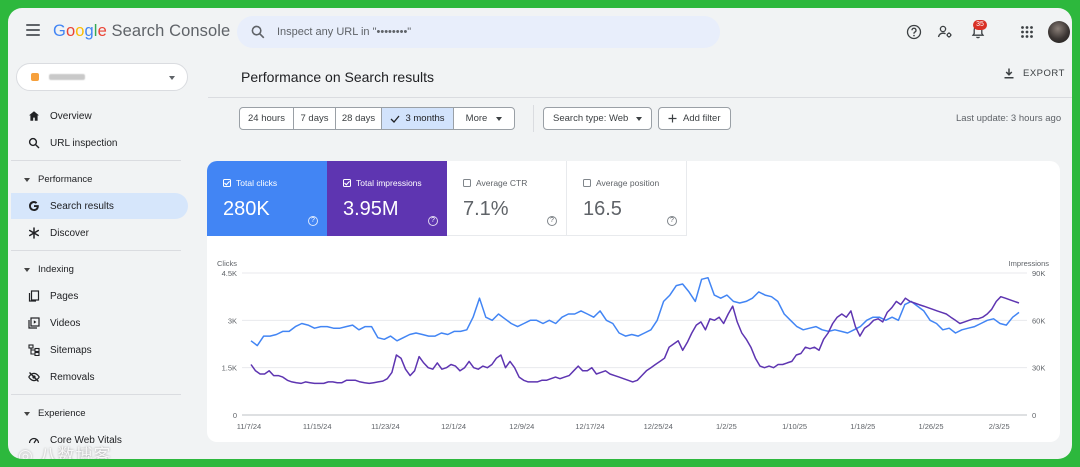 This screenshot has width=1080, height=467. I want to click on search-type-dropdown: Search type: Web, so click(598, 118).